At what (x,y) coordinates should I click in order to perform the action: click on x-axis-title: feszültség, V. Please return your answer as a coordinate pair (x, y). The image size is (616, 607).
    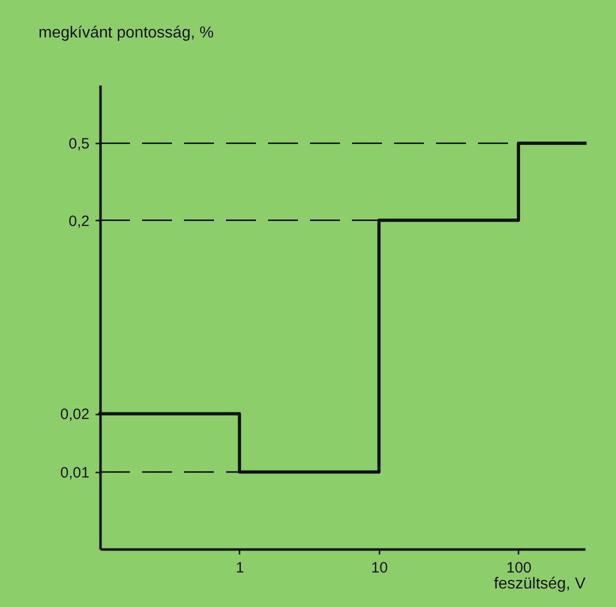
    Looking at the image, I should click on (540, 584).